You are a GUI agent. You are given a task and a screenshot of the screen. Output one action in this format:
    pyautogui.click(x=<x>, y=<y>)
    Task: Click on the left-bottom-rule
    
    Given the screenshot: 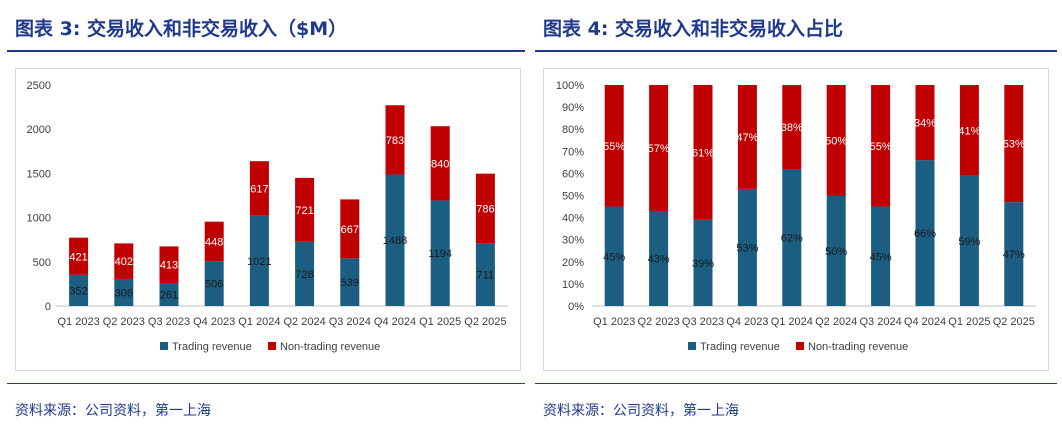 What is the action you would take?
    pyautogui.click(x=266, y=383)
    